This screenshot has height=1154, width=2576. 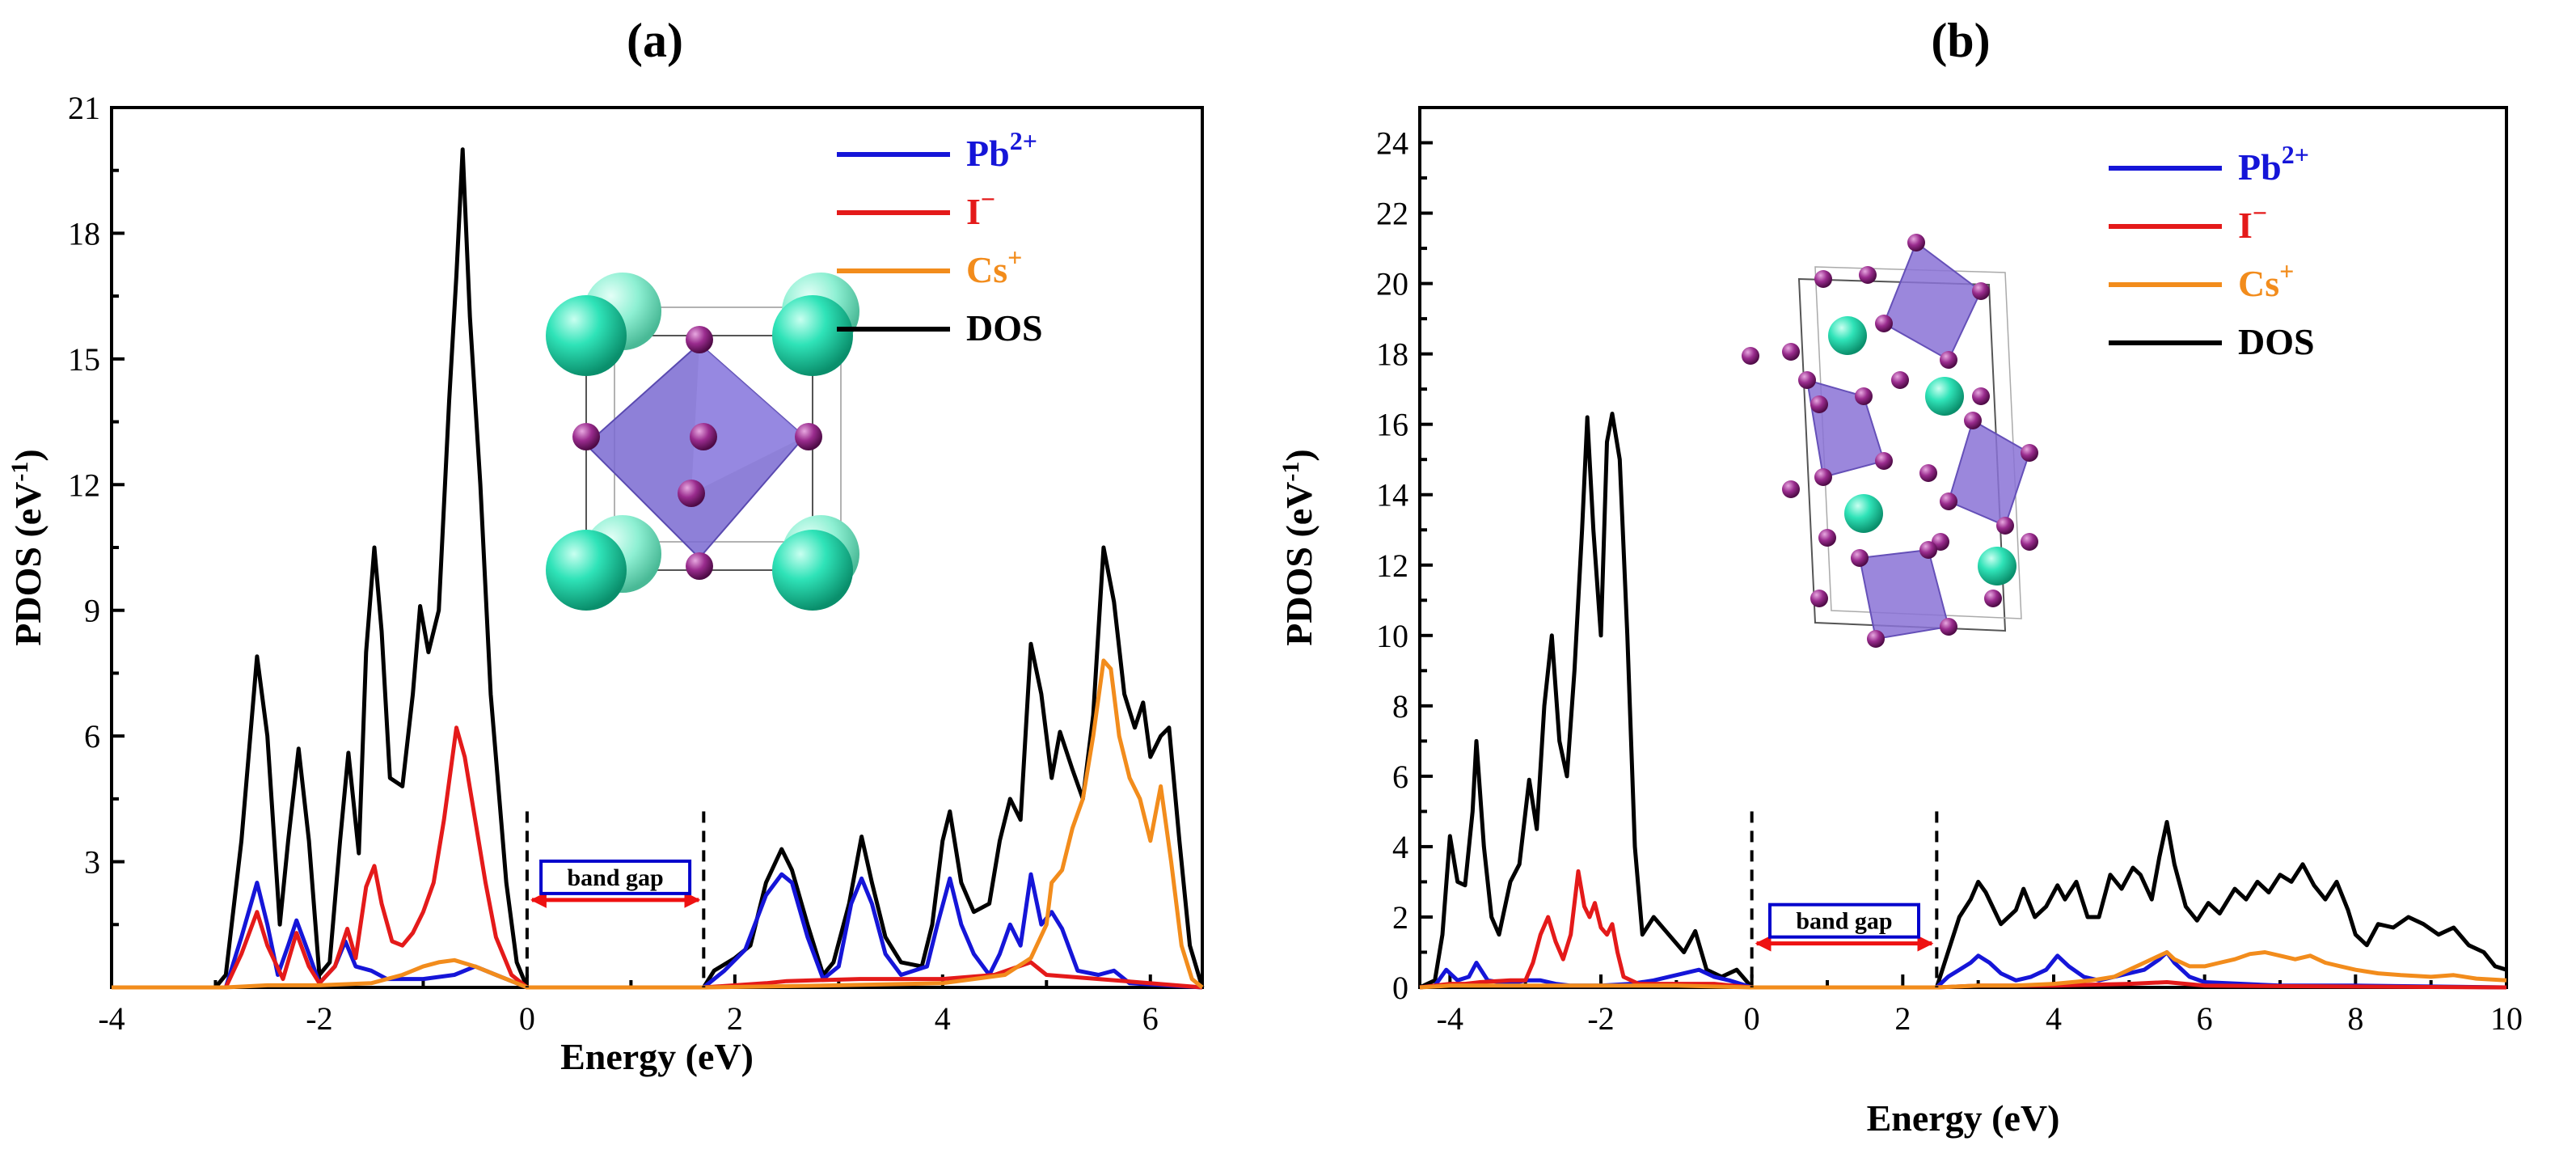 What do you see at coordinates (1392, 636) in the screenshot?
I see `y-tick-label: 10` at bounding box center [1392, 636].